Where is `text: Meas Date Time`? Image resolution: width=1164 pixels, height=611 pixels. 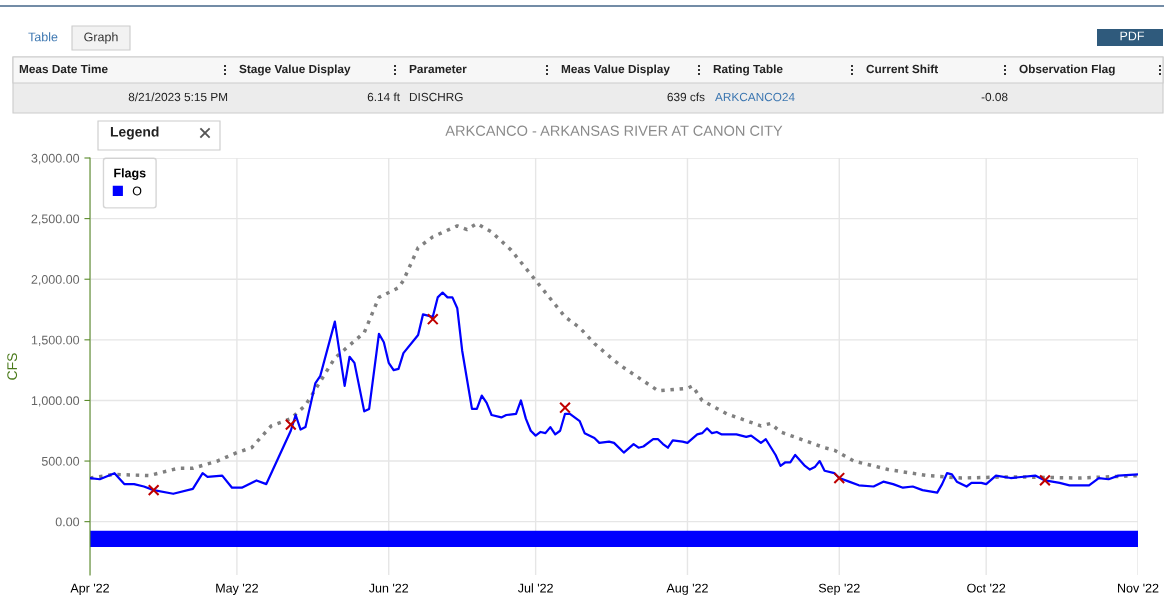
text: Meas Date Time is located at coordinates (63, 69).